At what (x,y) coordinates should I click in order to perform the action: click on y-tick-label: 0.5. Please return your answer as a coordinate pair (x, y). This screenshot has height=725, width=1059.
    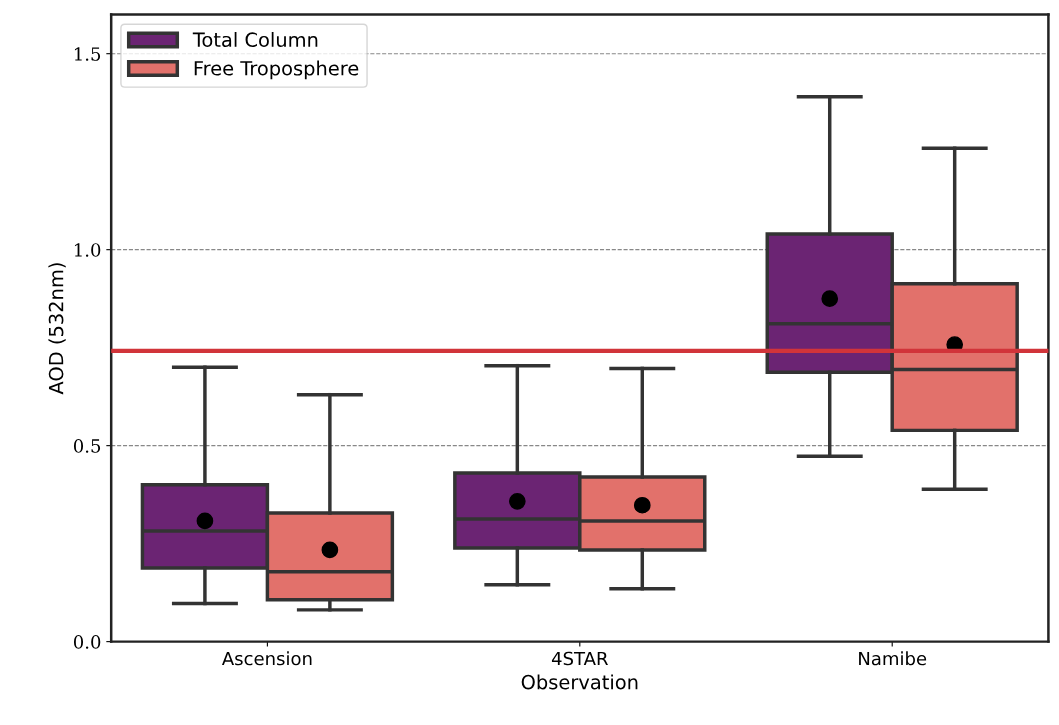
    Looking at the image, I should click on (87, 446).